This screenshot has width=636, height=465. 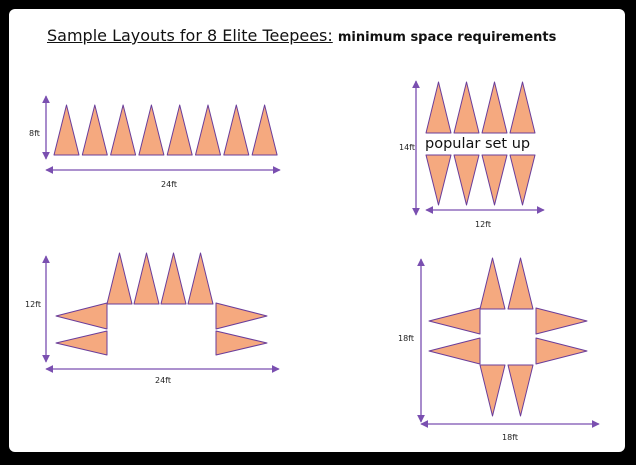 I want to click on layout-double-row-height-label: 14ft, so click(x=407, y=147).